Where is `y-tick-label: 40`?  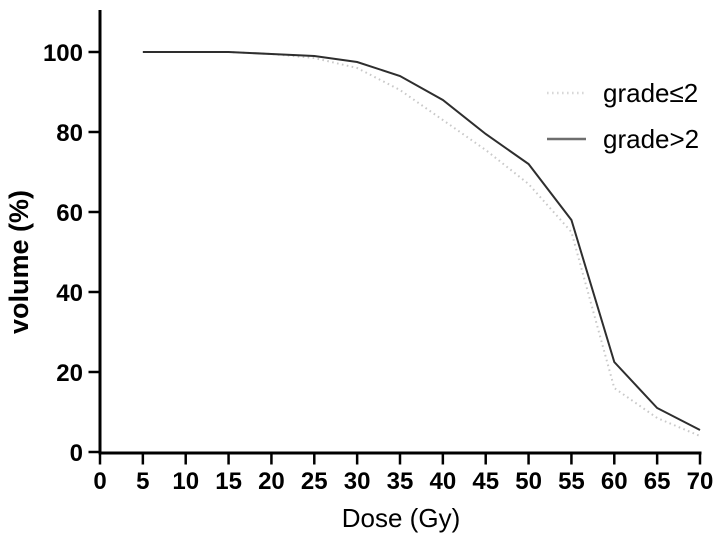 y-tick-label: 40 is located at coordinates (69, 293).